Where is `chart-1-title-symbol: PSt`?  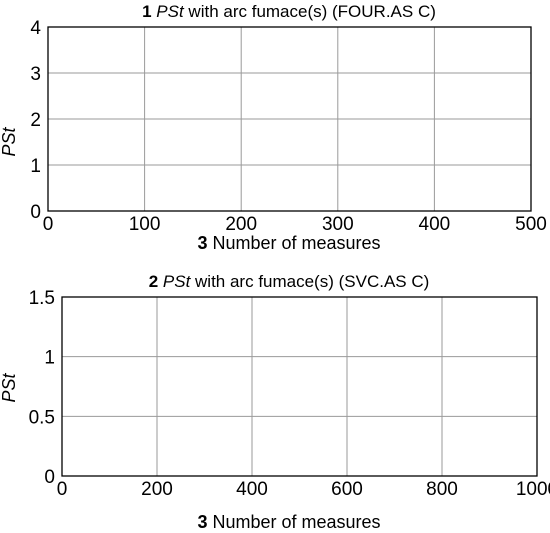 chart-1-title-symbol: PSt is located at coordinates (170, 11).